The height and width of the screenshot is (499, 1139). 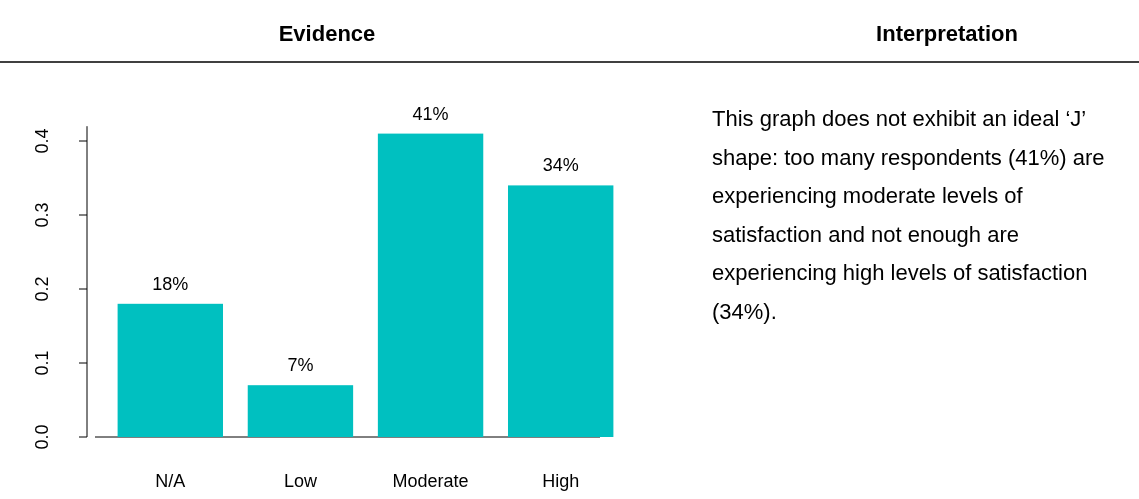 What do you see at coordinates (947, 33) in the screenshot?
I see `text: Interpretation` at bounding box center [947, 33].